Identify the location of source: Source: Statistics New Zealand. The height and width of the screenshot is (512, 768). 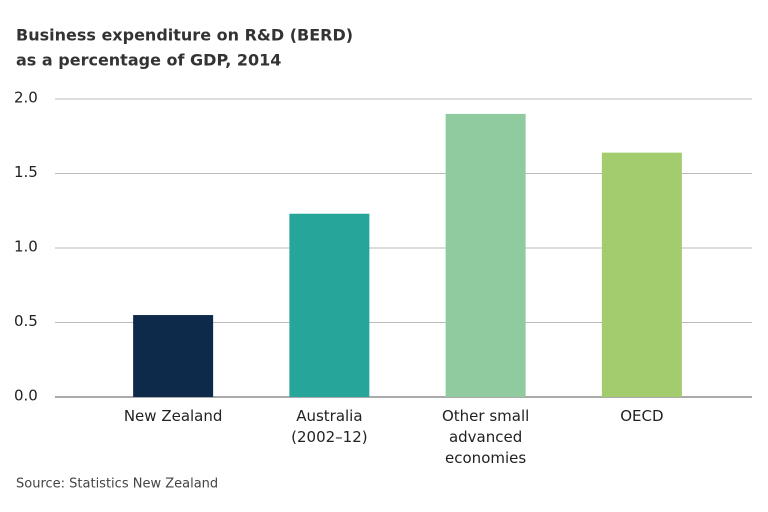
(117, 484).